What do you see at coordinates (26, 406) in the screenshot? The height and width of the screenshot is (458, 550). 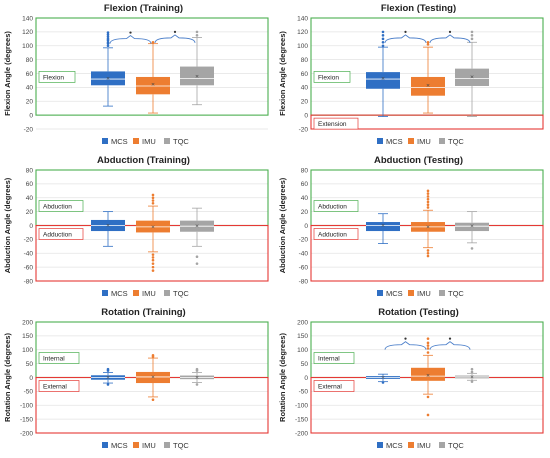 I see `y-tick-label: -100` at bounding box center [26, 406].